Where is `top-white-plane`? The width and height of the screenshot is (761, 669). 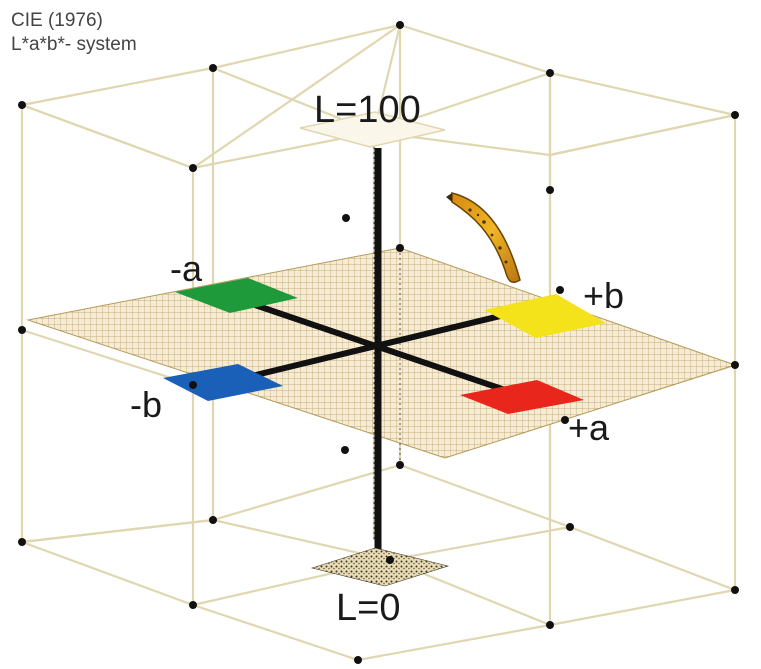 top-white-plane is located at coordinates (372, 129).